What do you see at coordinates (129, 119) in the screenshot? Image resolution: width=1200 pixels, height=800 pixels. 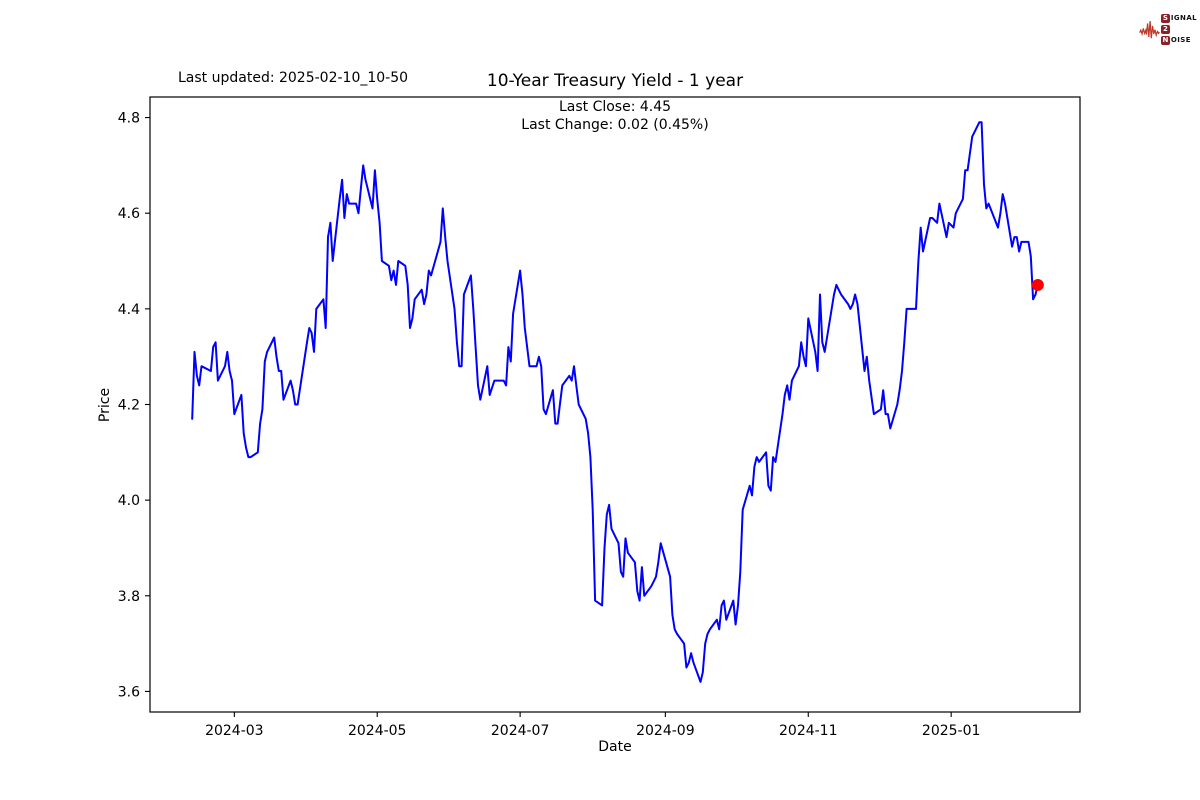 I see `y-tick-label: 4.8` at bounding box center [129, 119].